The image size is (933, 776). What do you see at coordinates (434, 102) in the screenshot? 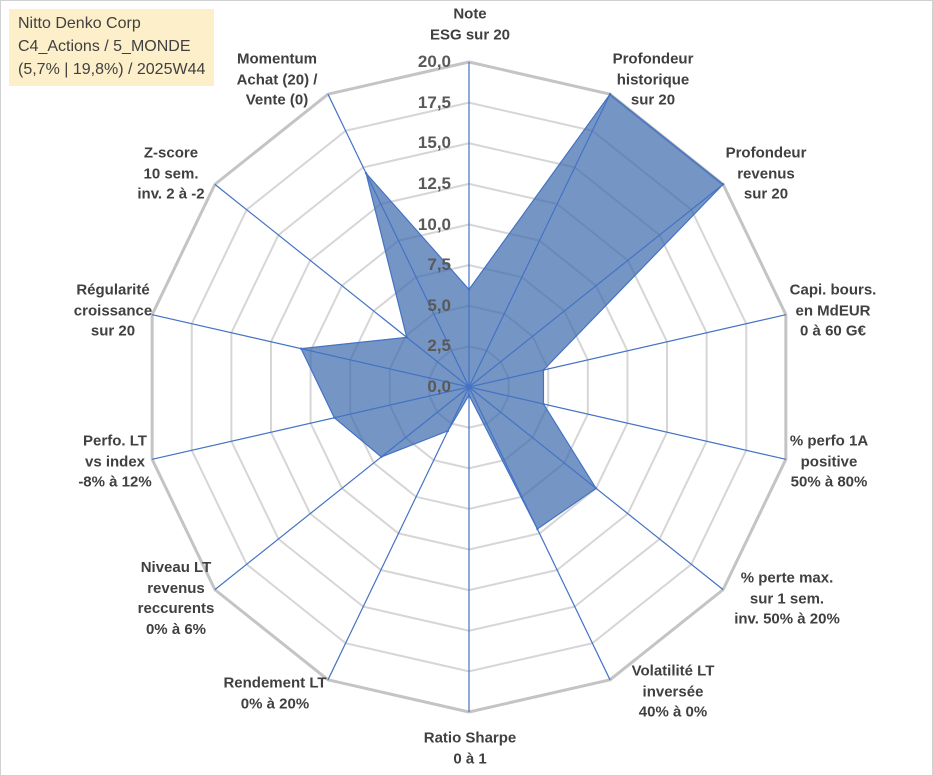
I see `tick-label: 17,5` at bounding box center [434, 102].